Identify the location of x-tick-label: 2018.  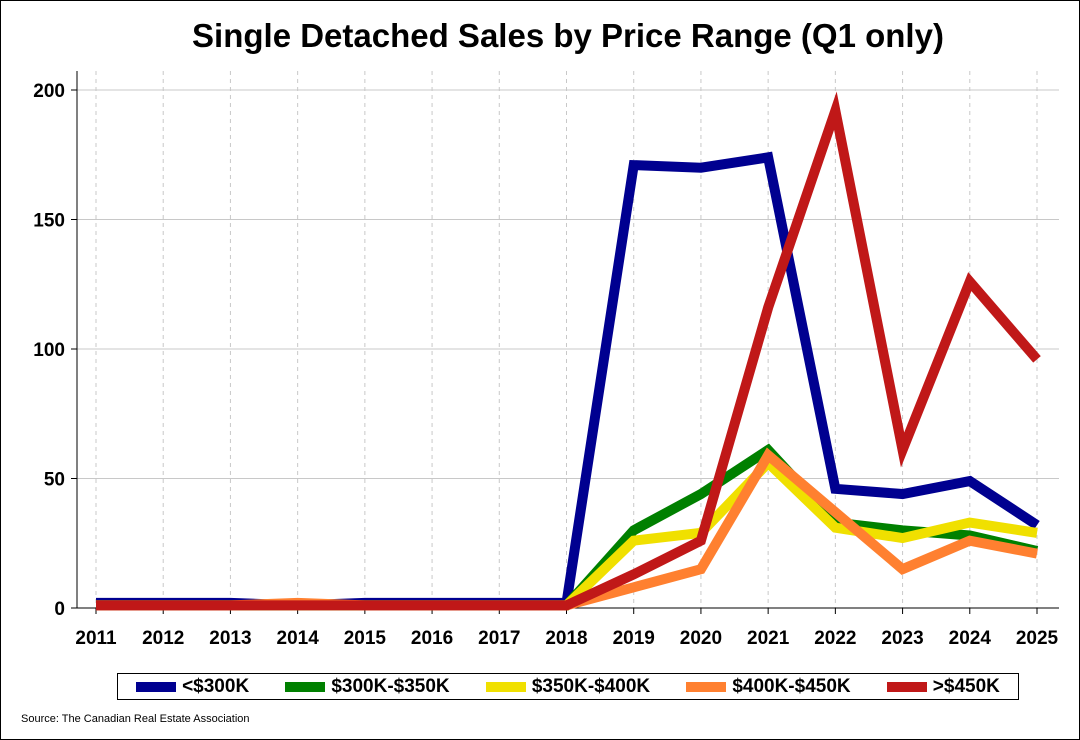
(566, 638).